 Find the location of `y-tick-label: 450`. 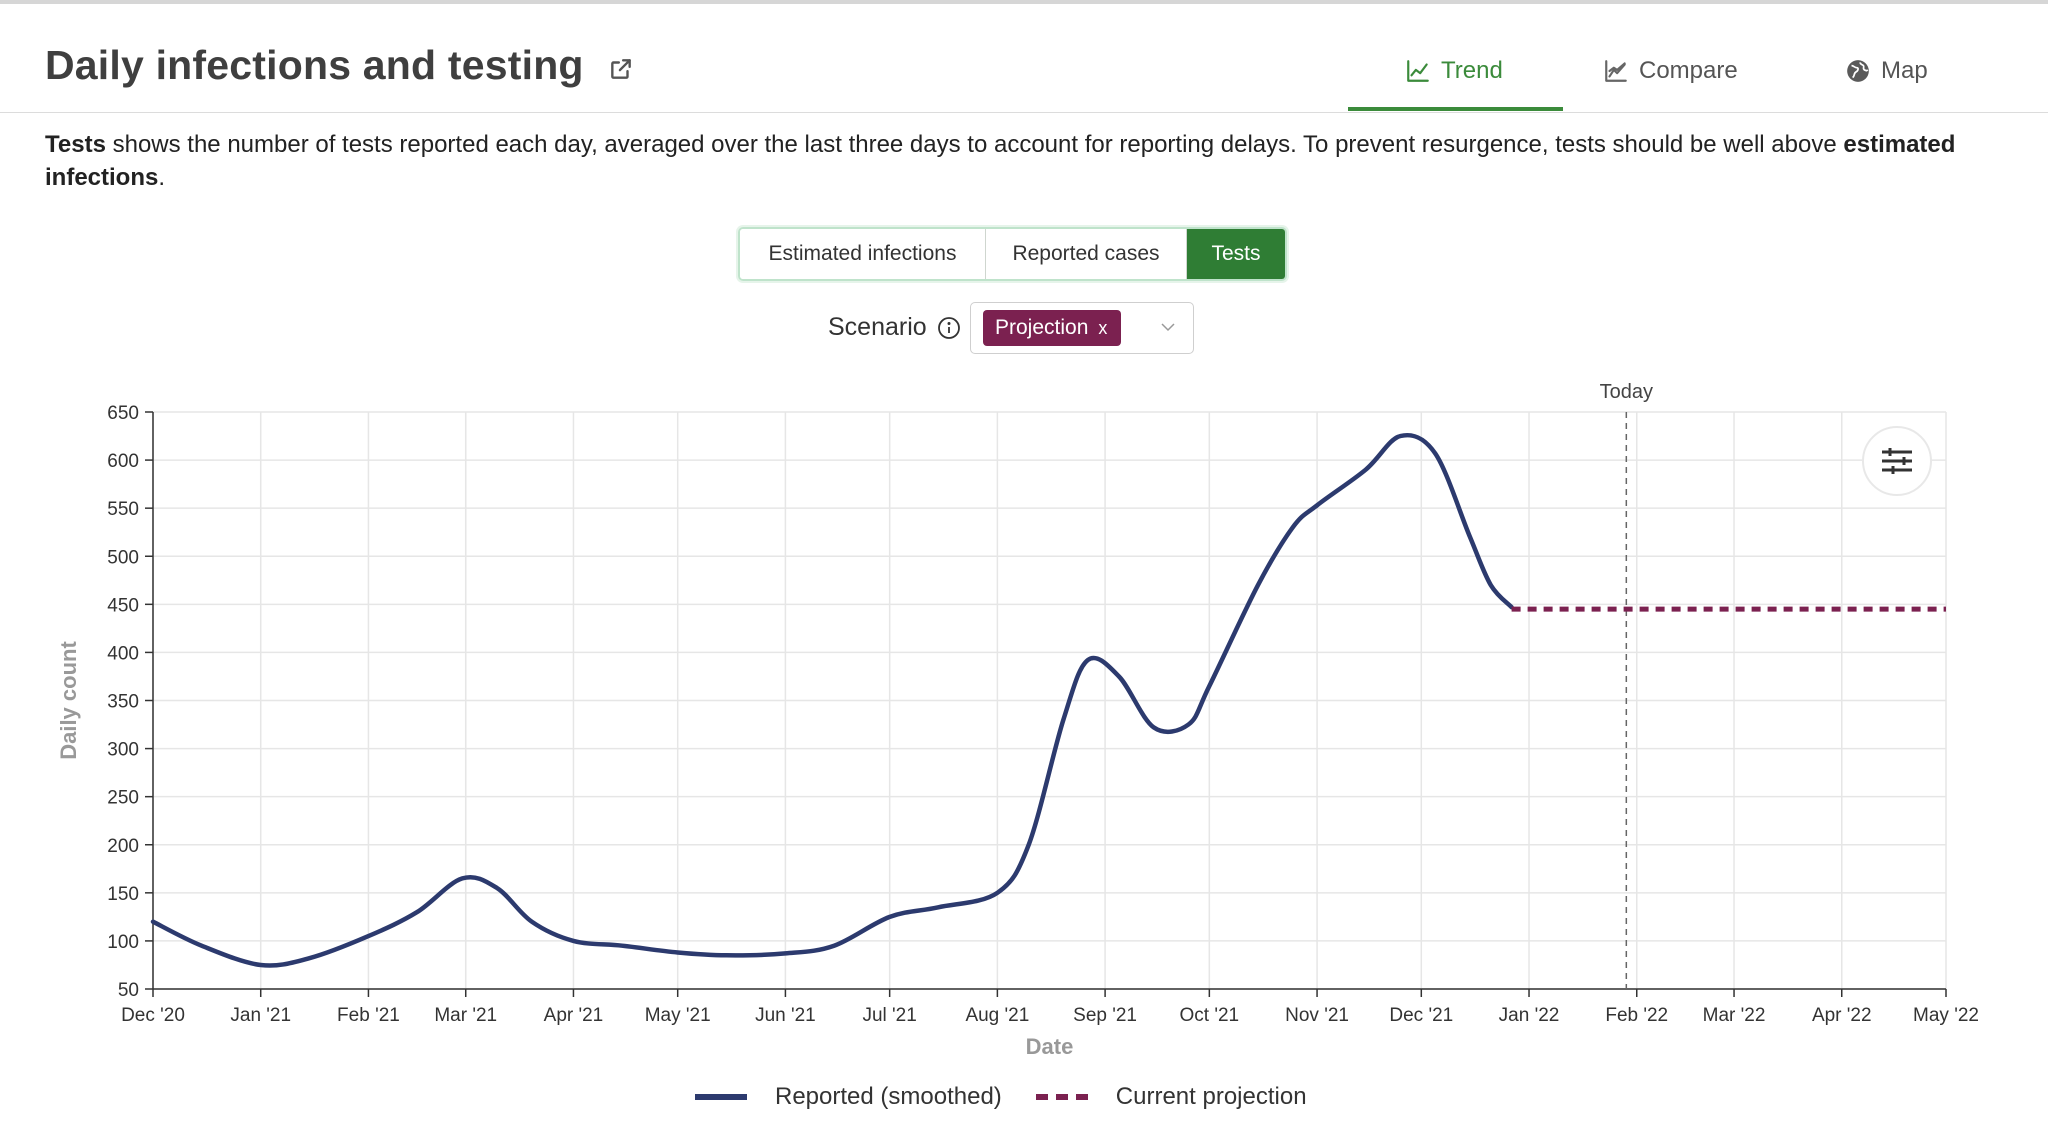

y-tick-label: 450 is located at coordinates (123, 605).